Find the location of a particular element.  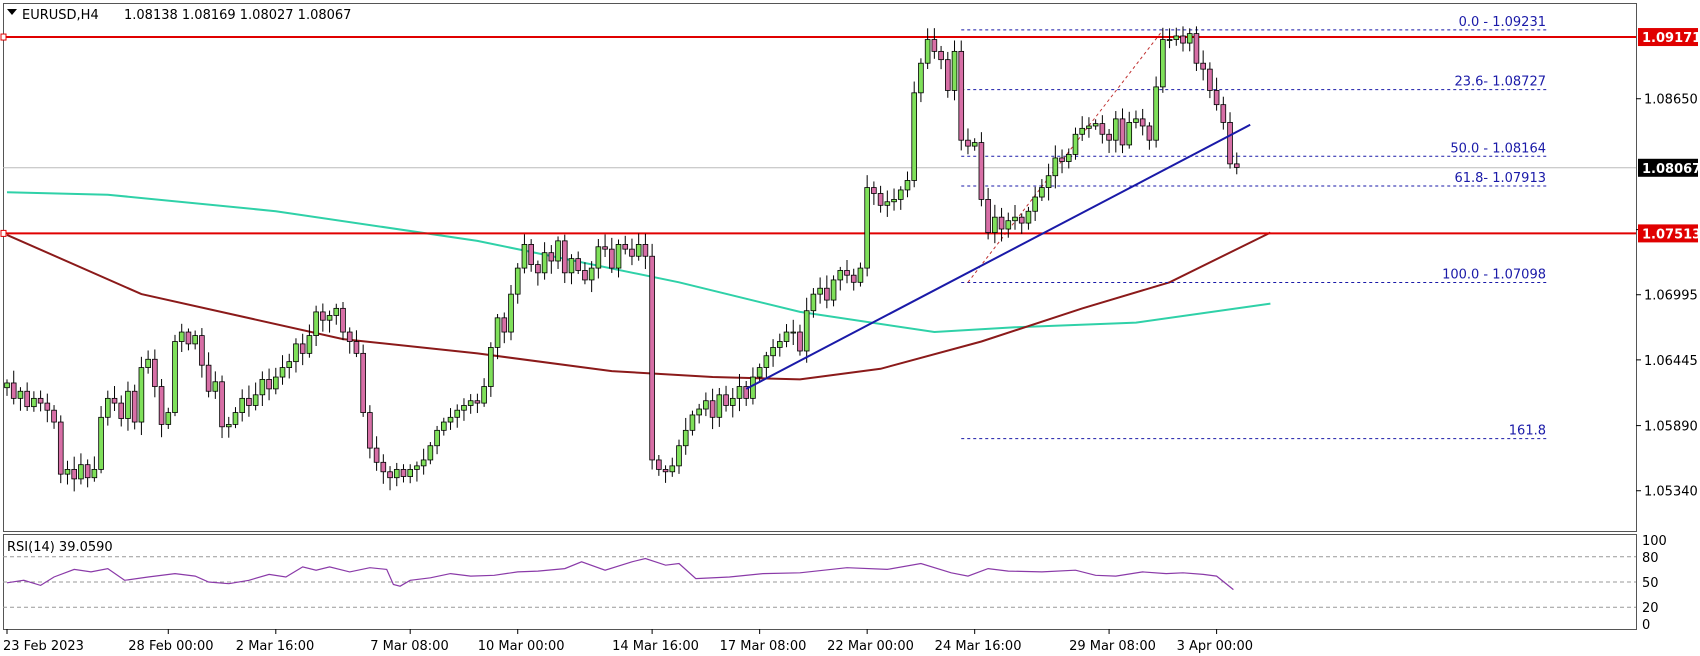

time-tick-label: 28 Feb 00:00 is located at coordinates (170, 646).